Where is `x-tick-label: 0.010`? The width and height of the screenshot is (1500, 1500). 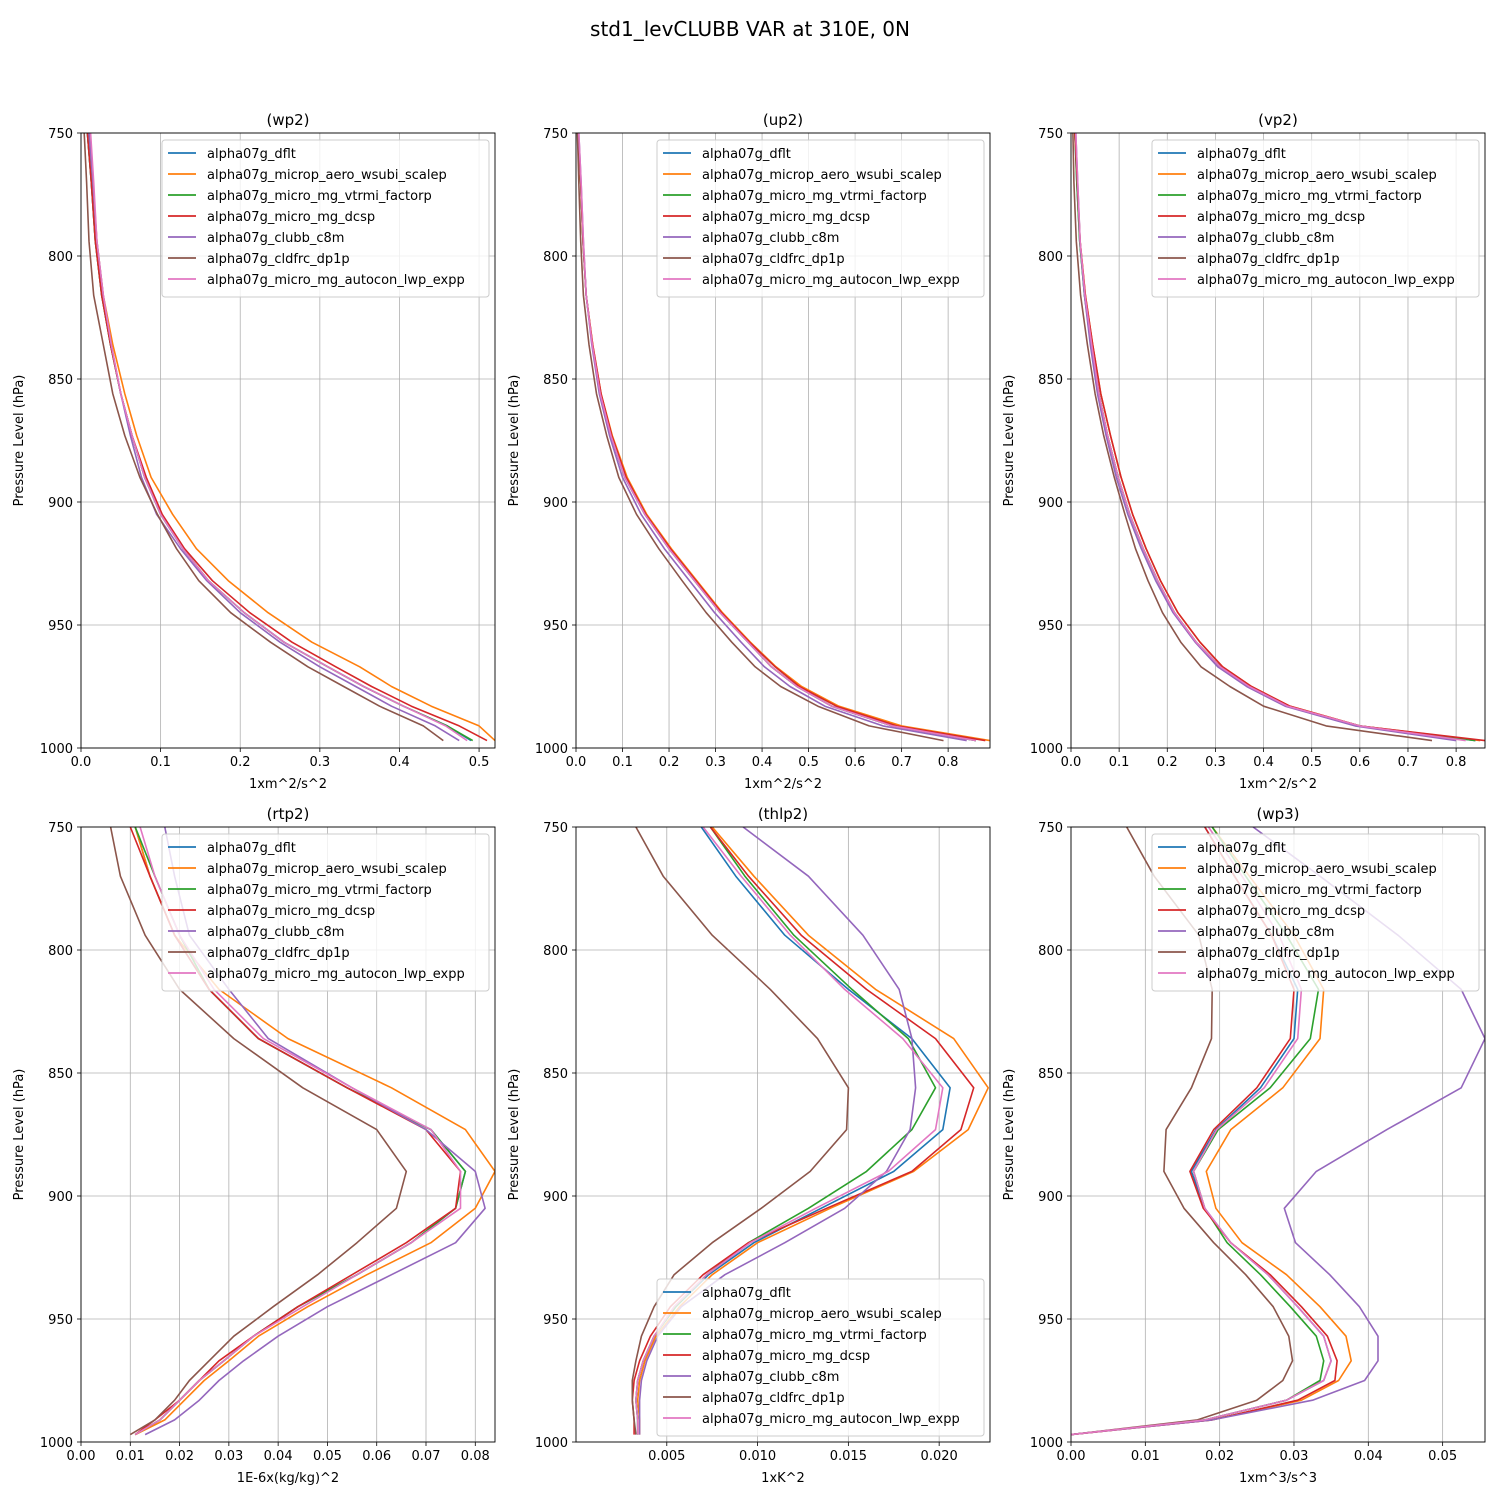 x-tick-label: 0.010 is located at coordinates (757, 1456).